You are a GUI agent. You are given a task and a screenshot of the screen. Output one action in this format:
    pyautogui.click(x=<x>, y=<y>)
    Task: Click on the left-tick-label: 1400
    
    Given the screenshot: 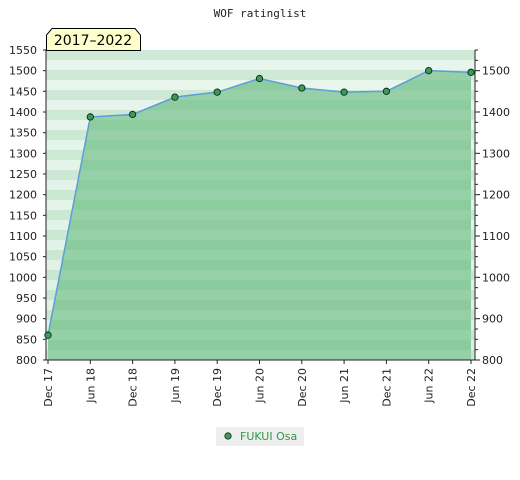 What is the action you would take?
    pyautogui.click(x=23, y=112)
    